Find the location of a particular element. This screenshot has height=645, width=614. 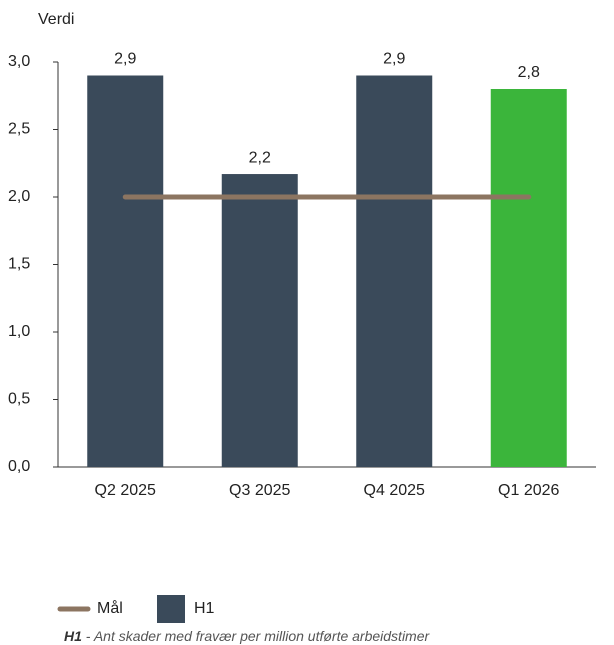

y-tick-label: 1,0 is located at coordinates (19, 331).